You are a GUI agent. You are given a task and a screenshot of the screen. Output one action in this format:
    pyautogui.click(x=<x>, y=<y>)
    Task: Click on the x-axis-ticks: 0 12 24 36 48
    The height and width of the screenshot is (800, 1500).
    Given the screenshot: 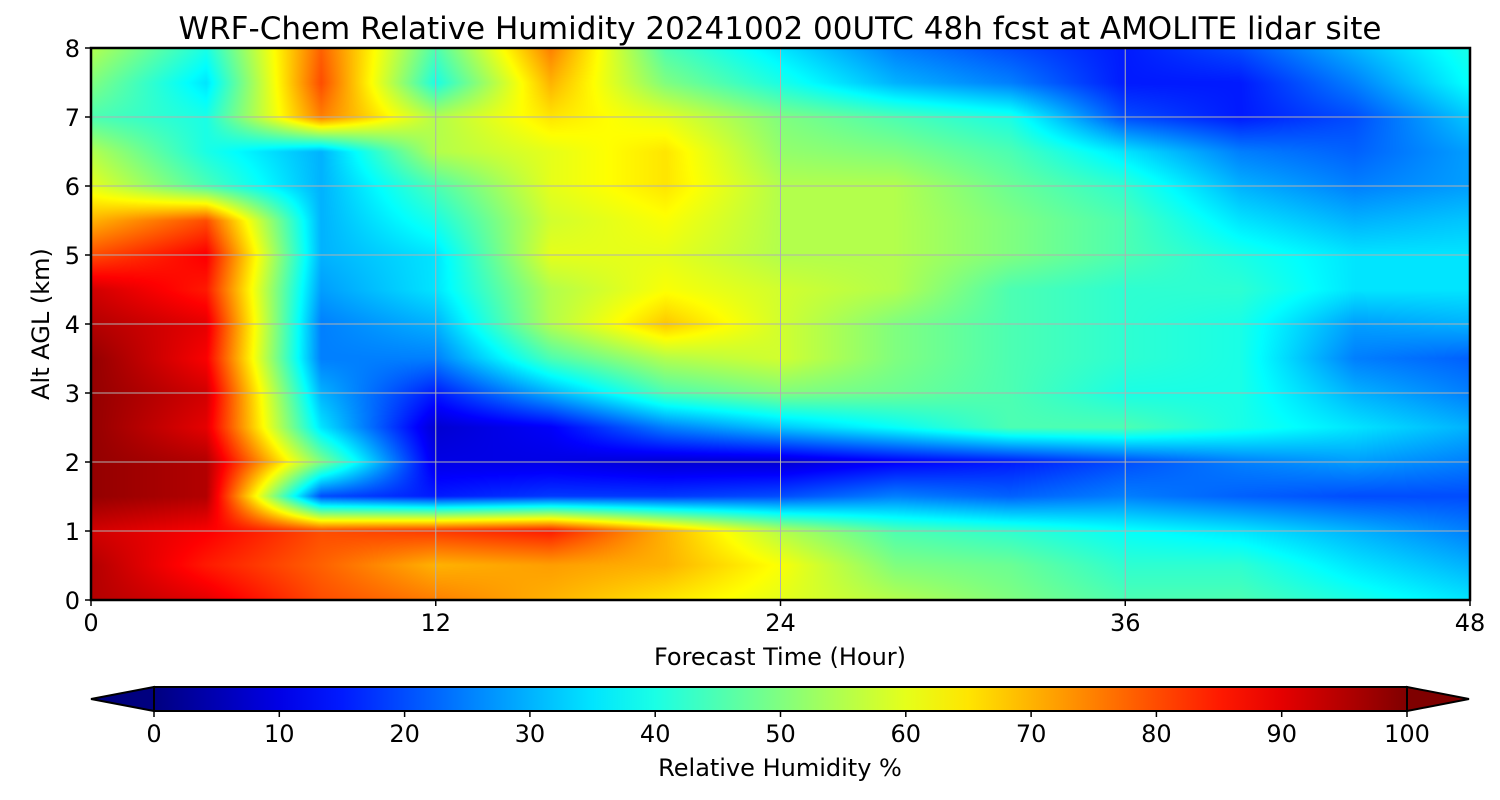 What is the action you would take?
    pyautogui.click(x=784, y=618)
    